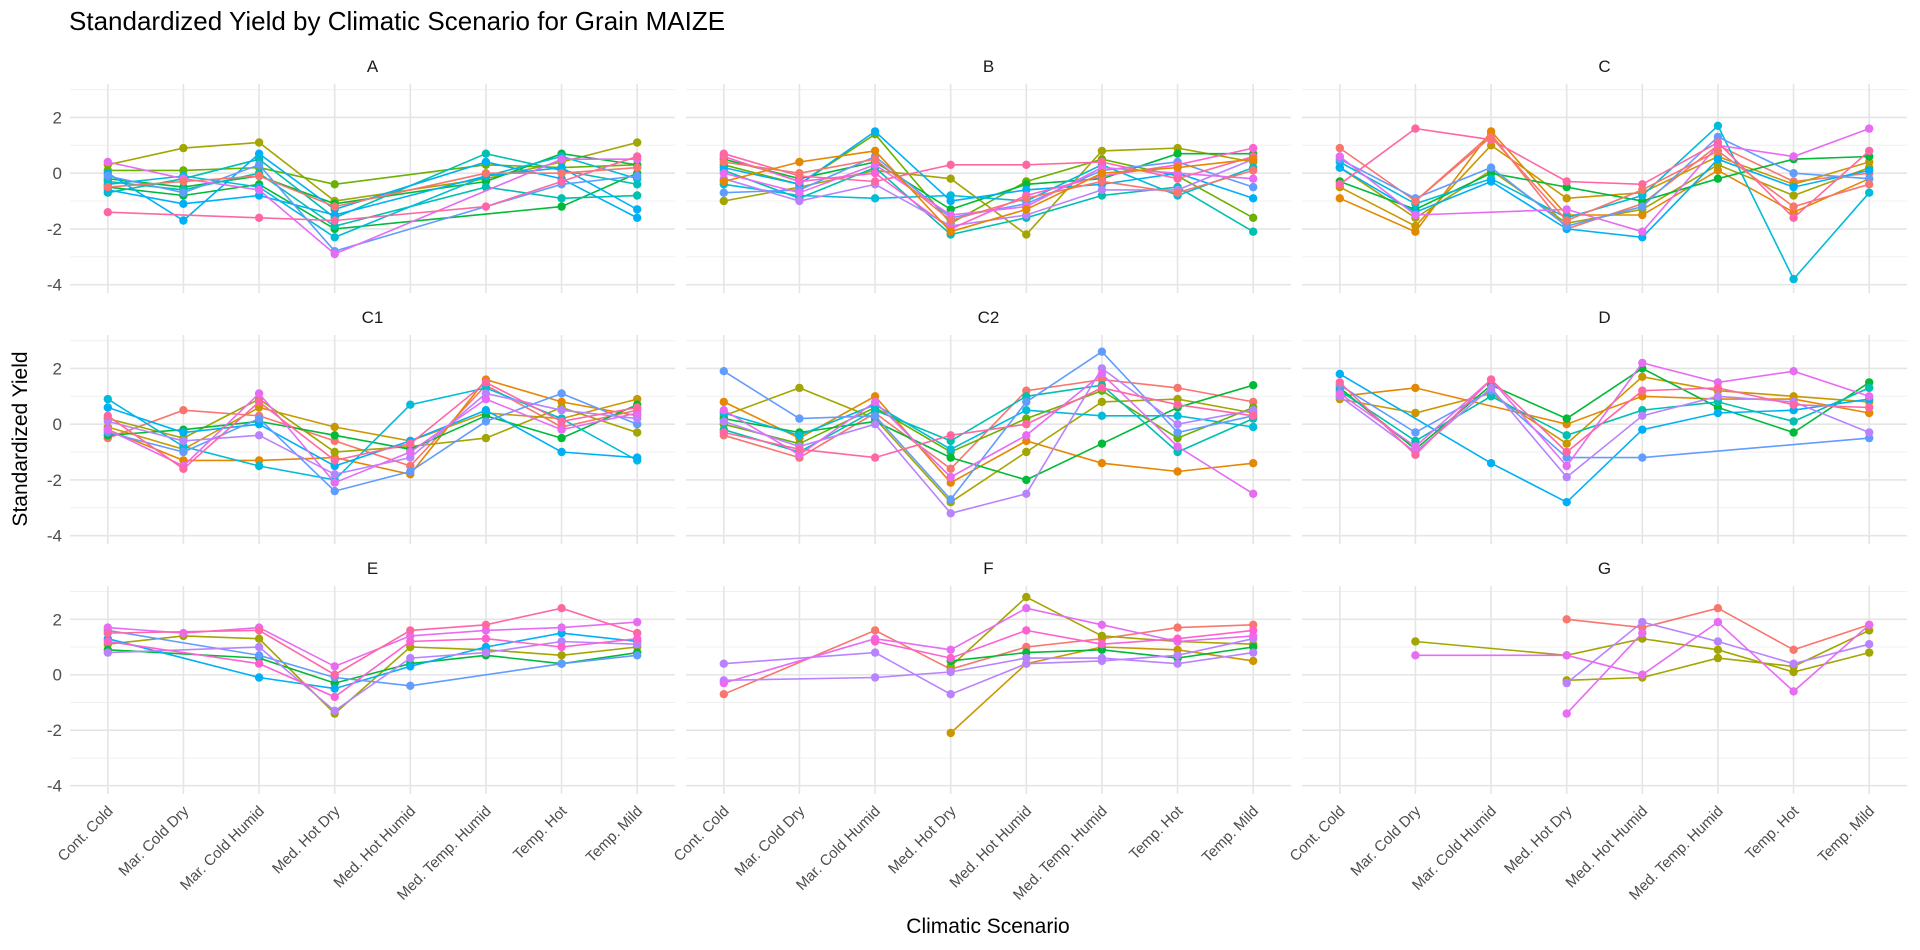 The image size is (1920, 950). What do you see at coordinates (540, 832) in the screenshot?
I see `x-tick-label: Temp. Hot` at bounding box center [540, 832].